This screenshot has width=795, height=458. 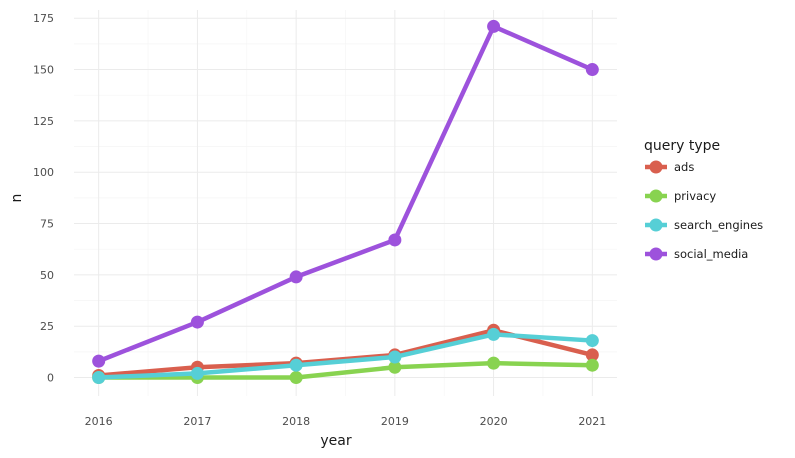 What do you see at coordinates (47, 326) in the screenshot?
I see `y-tick-label: 25` at bounding box center [47, 326].